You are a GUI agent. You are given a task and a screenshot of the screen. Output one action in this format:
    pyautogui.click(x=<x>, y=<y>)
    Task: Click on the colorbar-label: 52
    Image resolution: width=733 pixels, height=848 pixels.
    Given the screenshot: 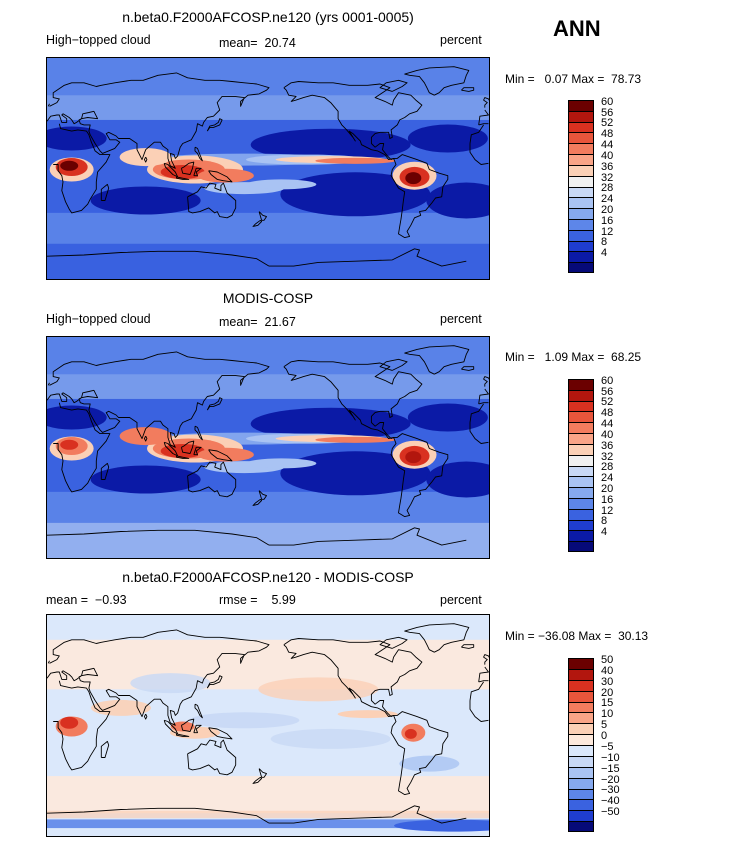 What is the action you would take?
    pyautogui.click(x=607, y=402)
    